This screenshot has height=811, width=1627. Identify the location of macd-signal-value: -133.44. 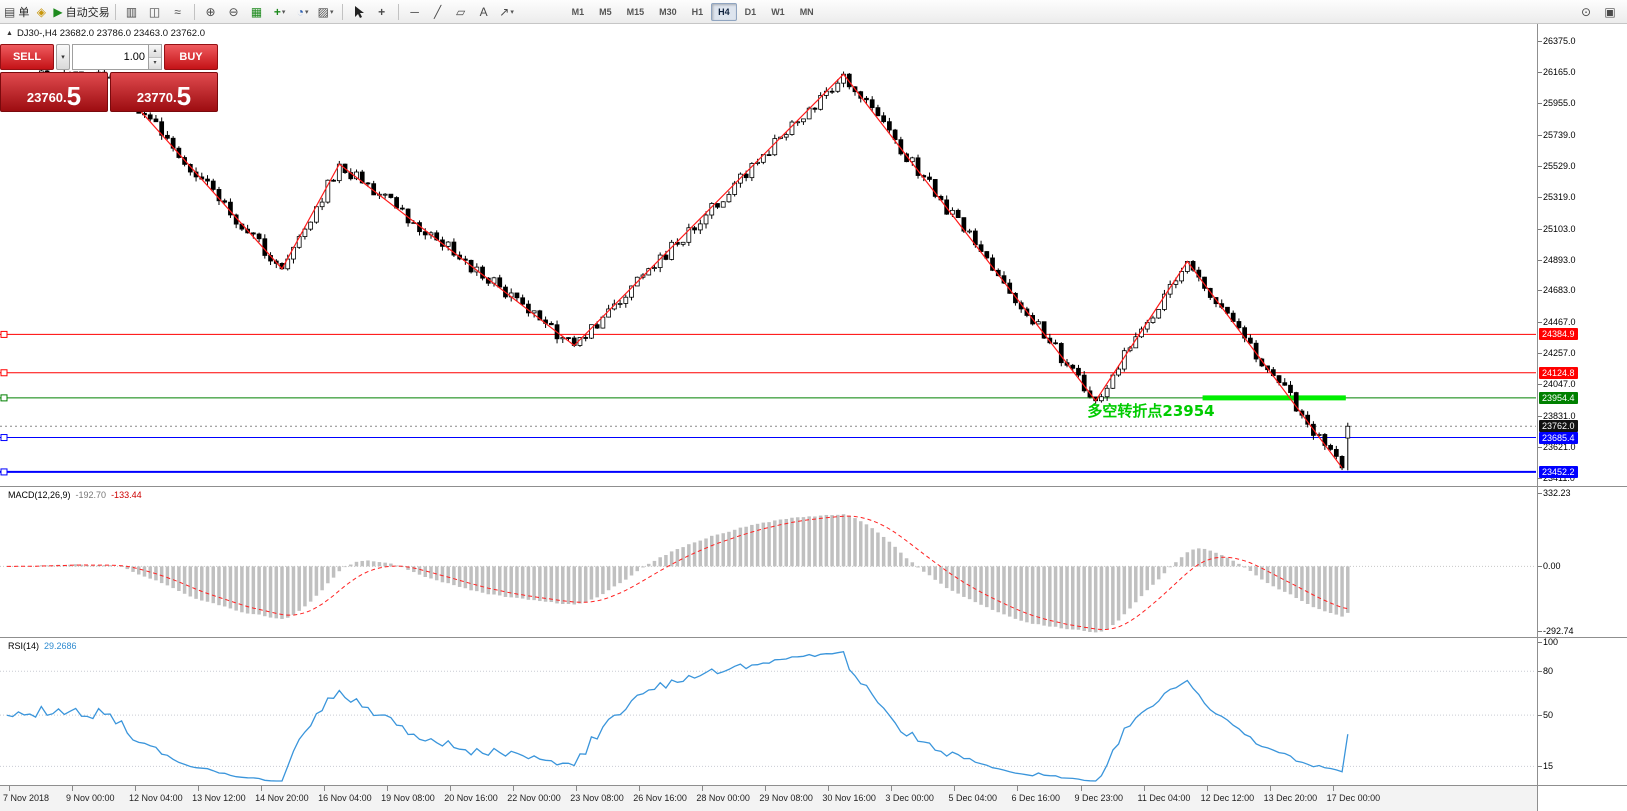
(126, 495).